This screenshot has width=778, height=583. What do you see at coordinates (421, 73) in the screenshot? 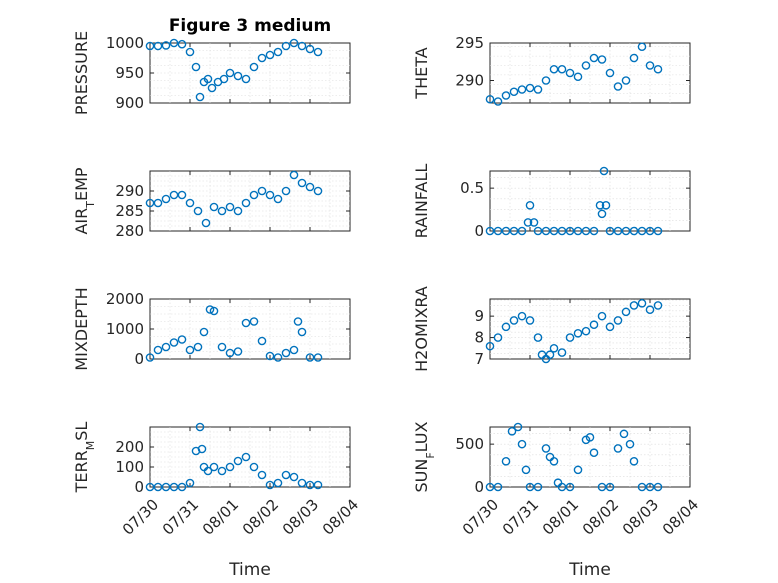
I see `y-axis-label: THETA` at bounding box center [421, 73].